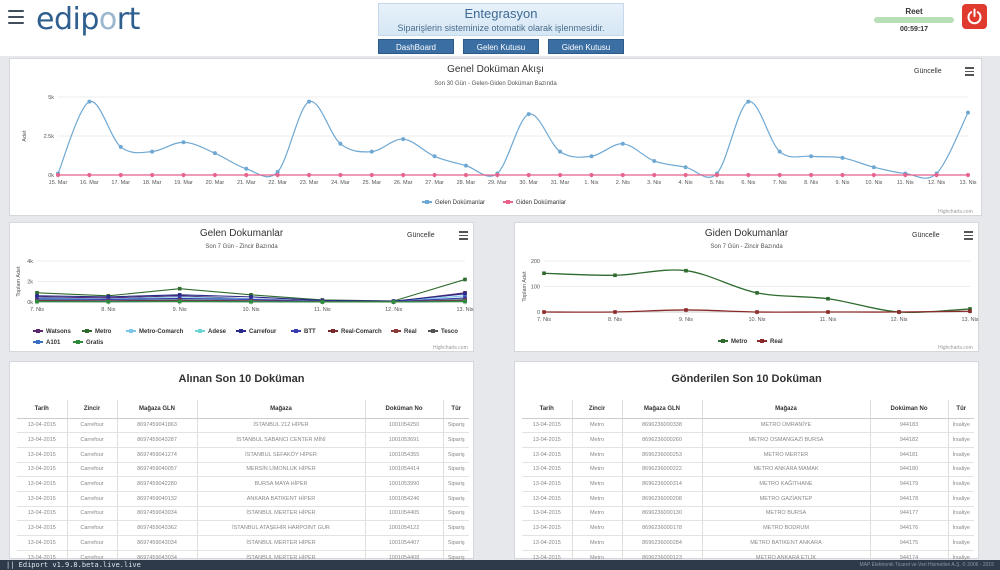 The width and height of the screenshot is (1000, 570). I want to click on incoming-docs-refresh-button: Güncelle, so click(421, 235).